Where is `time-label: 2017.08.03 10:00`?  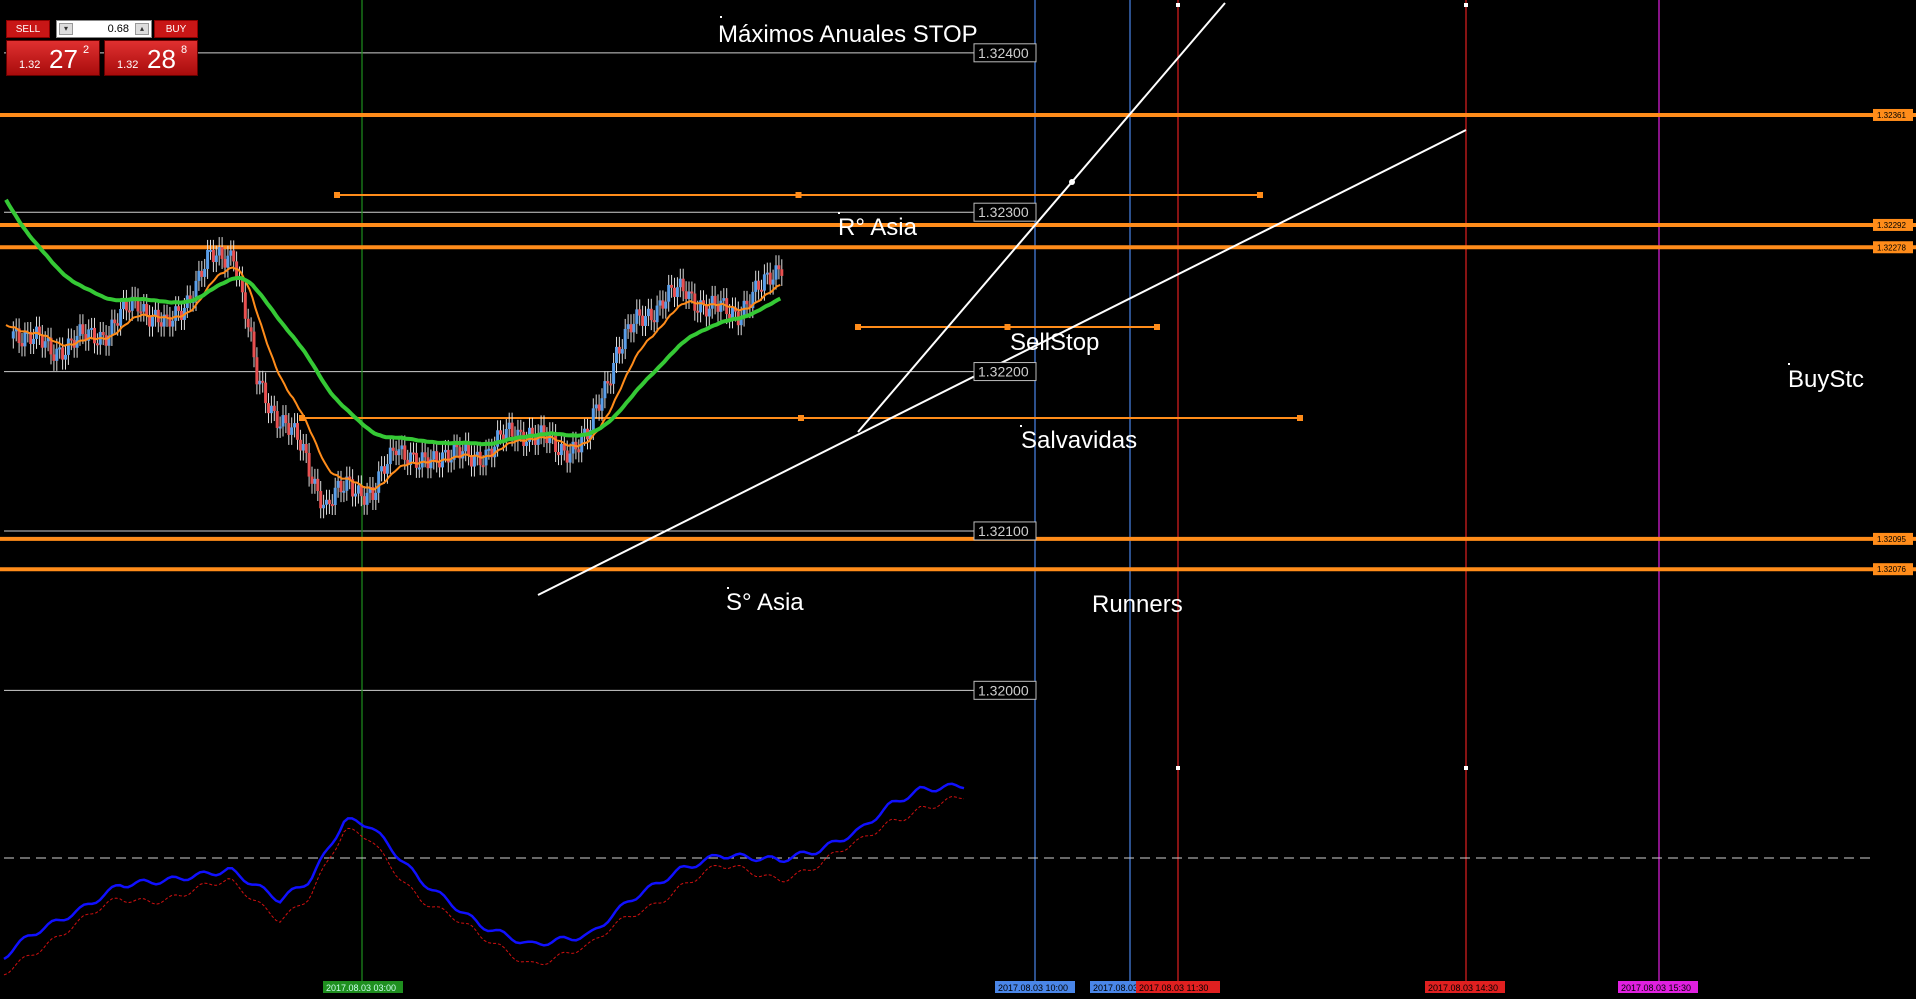 time-label: 2017.08.03 10:00 is located at coordinates (1033, 988).